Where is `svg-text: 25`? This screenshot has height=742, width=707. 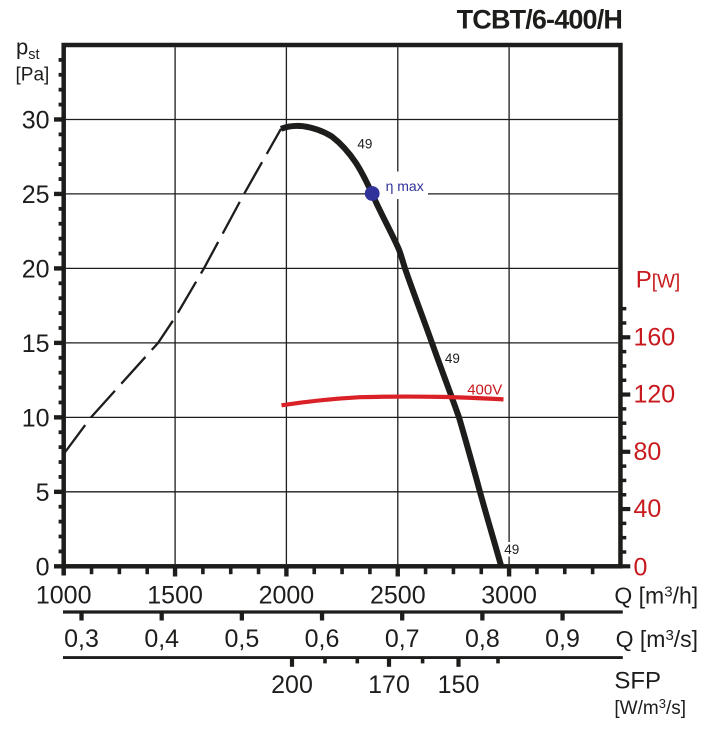
svg-text: 25 is located at coordinates (36, 195).